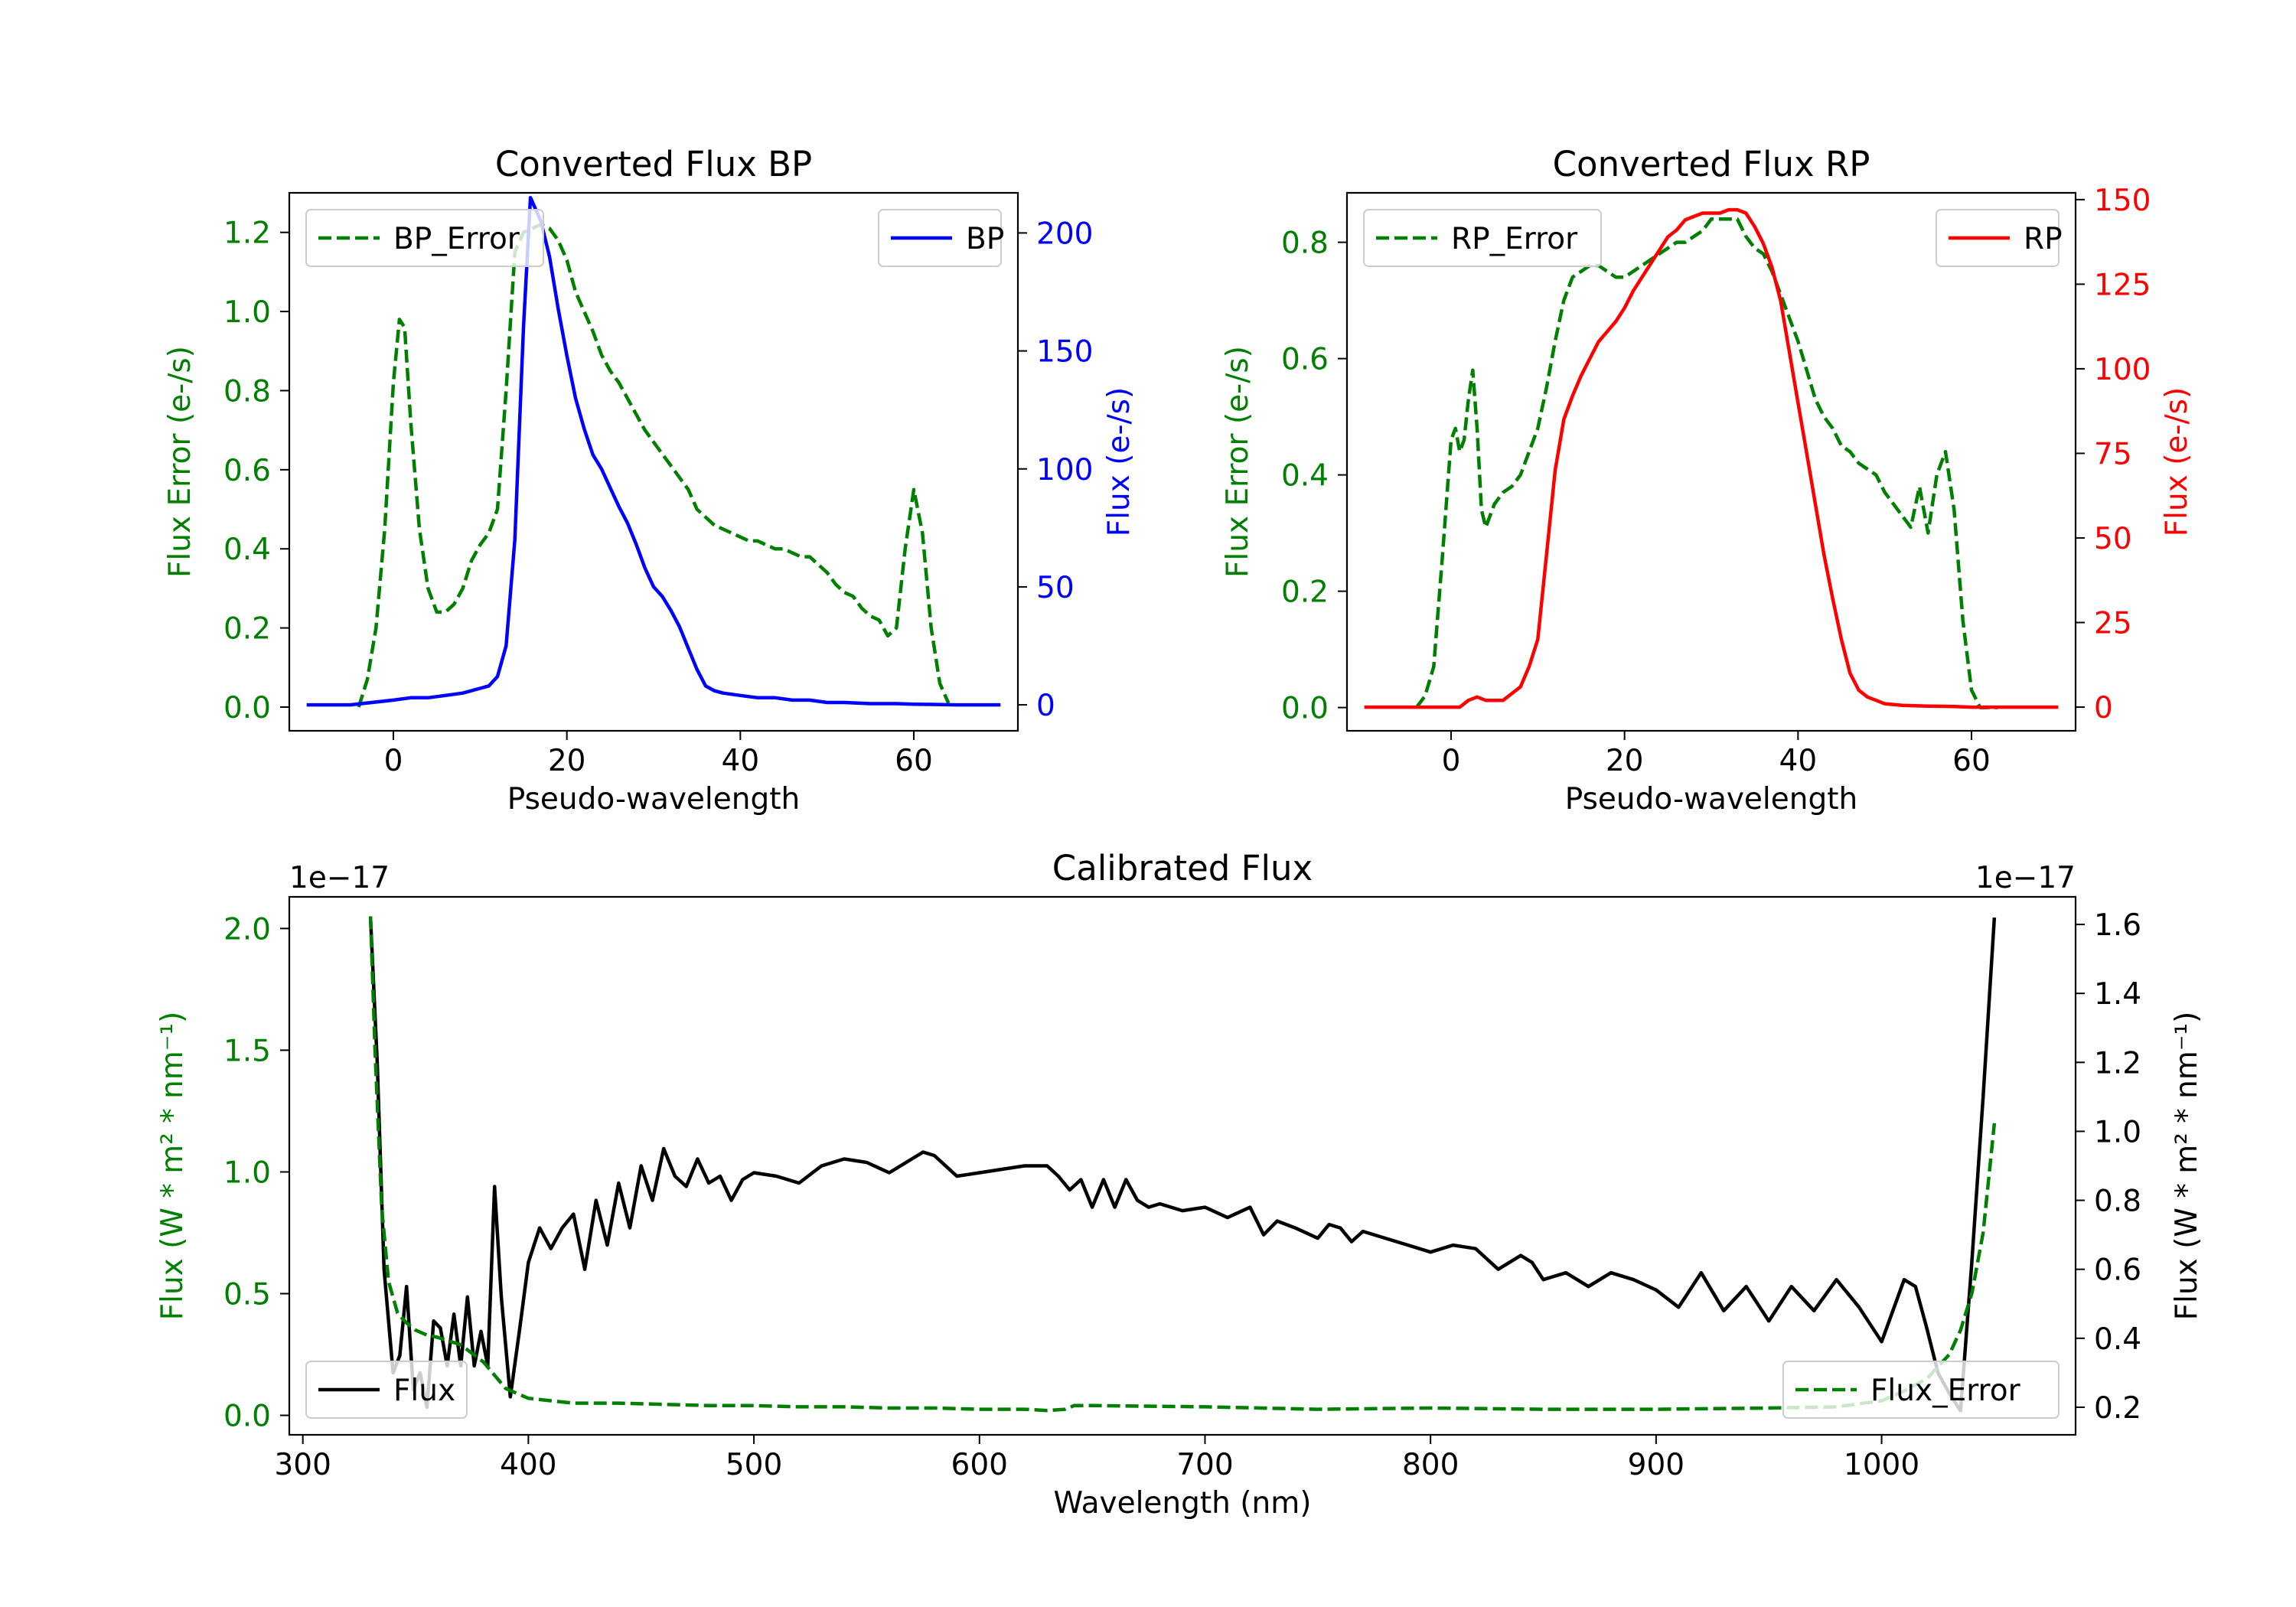 The height and width of the screenshot is (1607, 2296). Describe the element at coordinates (247, 929) in the screenshot. I see `left-tick-label: 2.0` at that location.